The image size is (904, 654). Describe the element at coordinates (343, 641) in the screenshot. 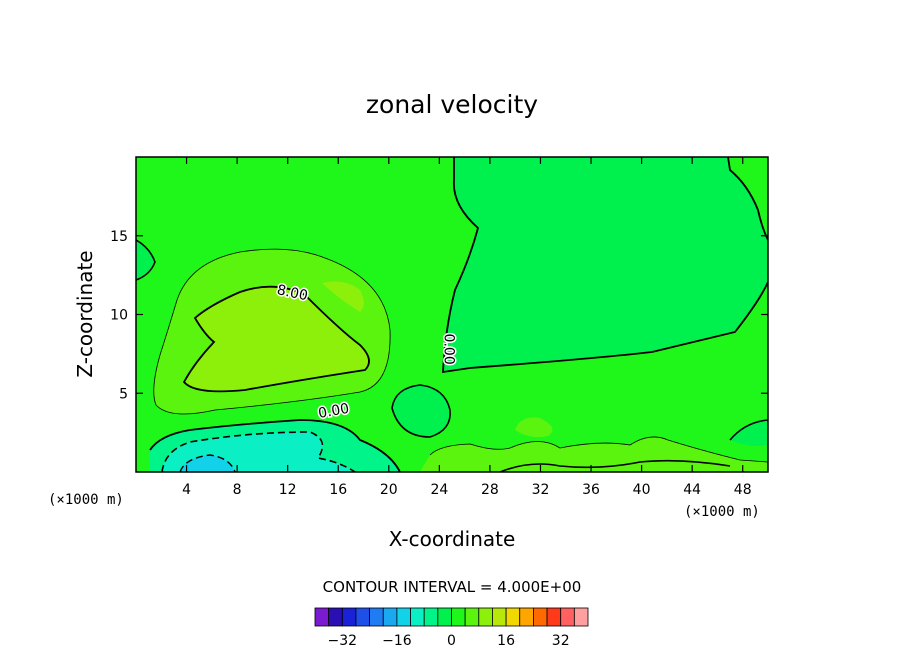

I see `colorbar-tick-label: −32` at that location.